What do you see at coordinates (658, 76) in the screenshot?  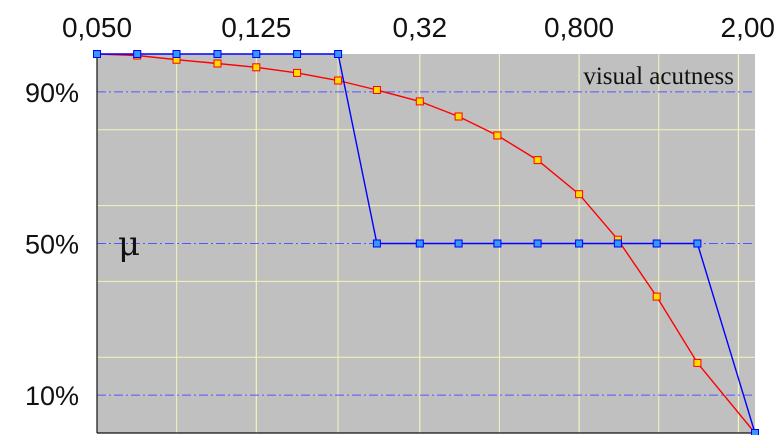 I see `x-axis-title: visual acutness` at bounding box center [658, 76].